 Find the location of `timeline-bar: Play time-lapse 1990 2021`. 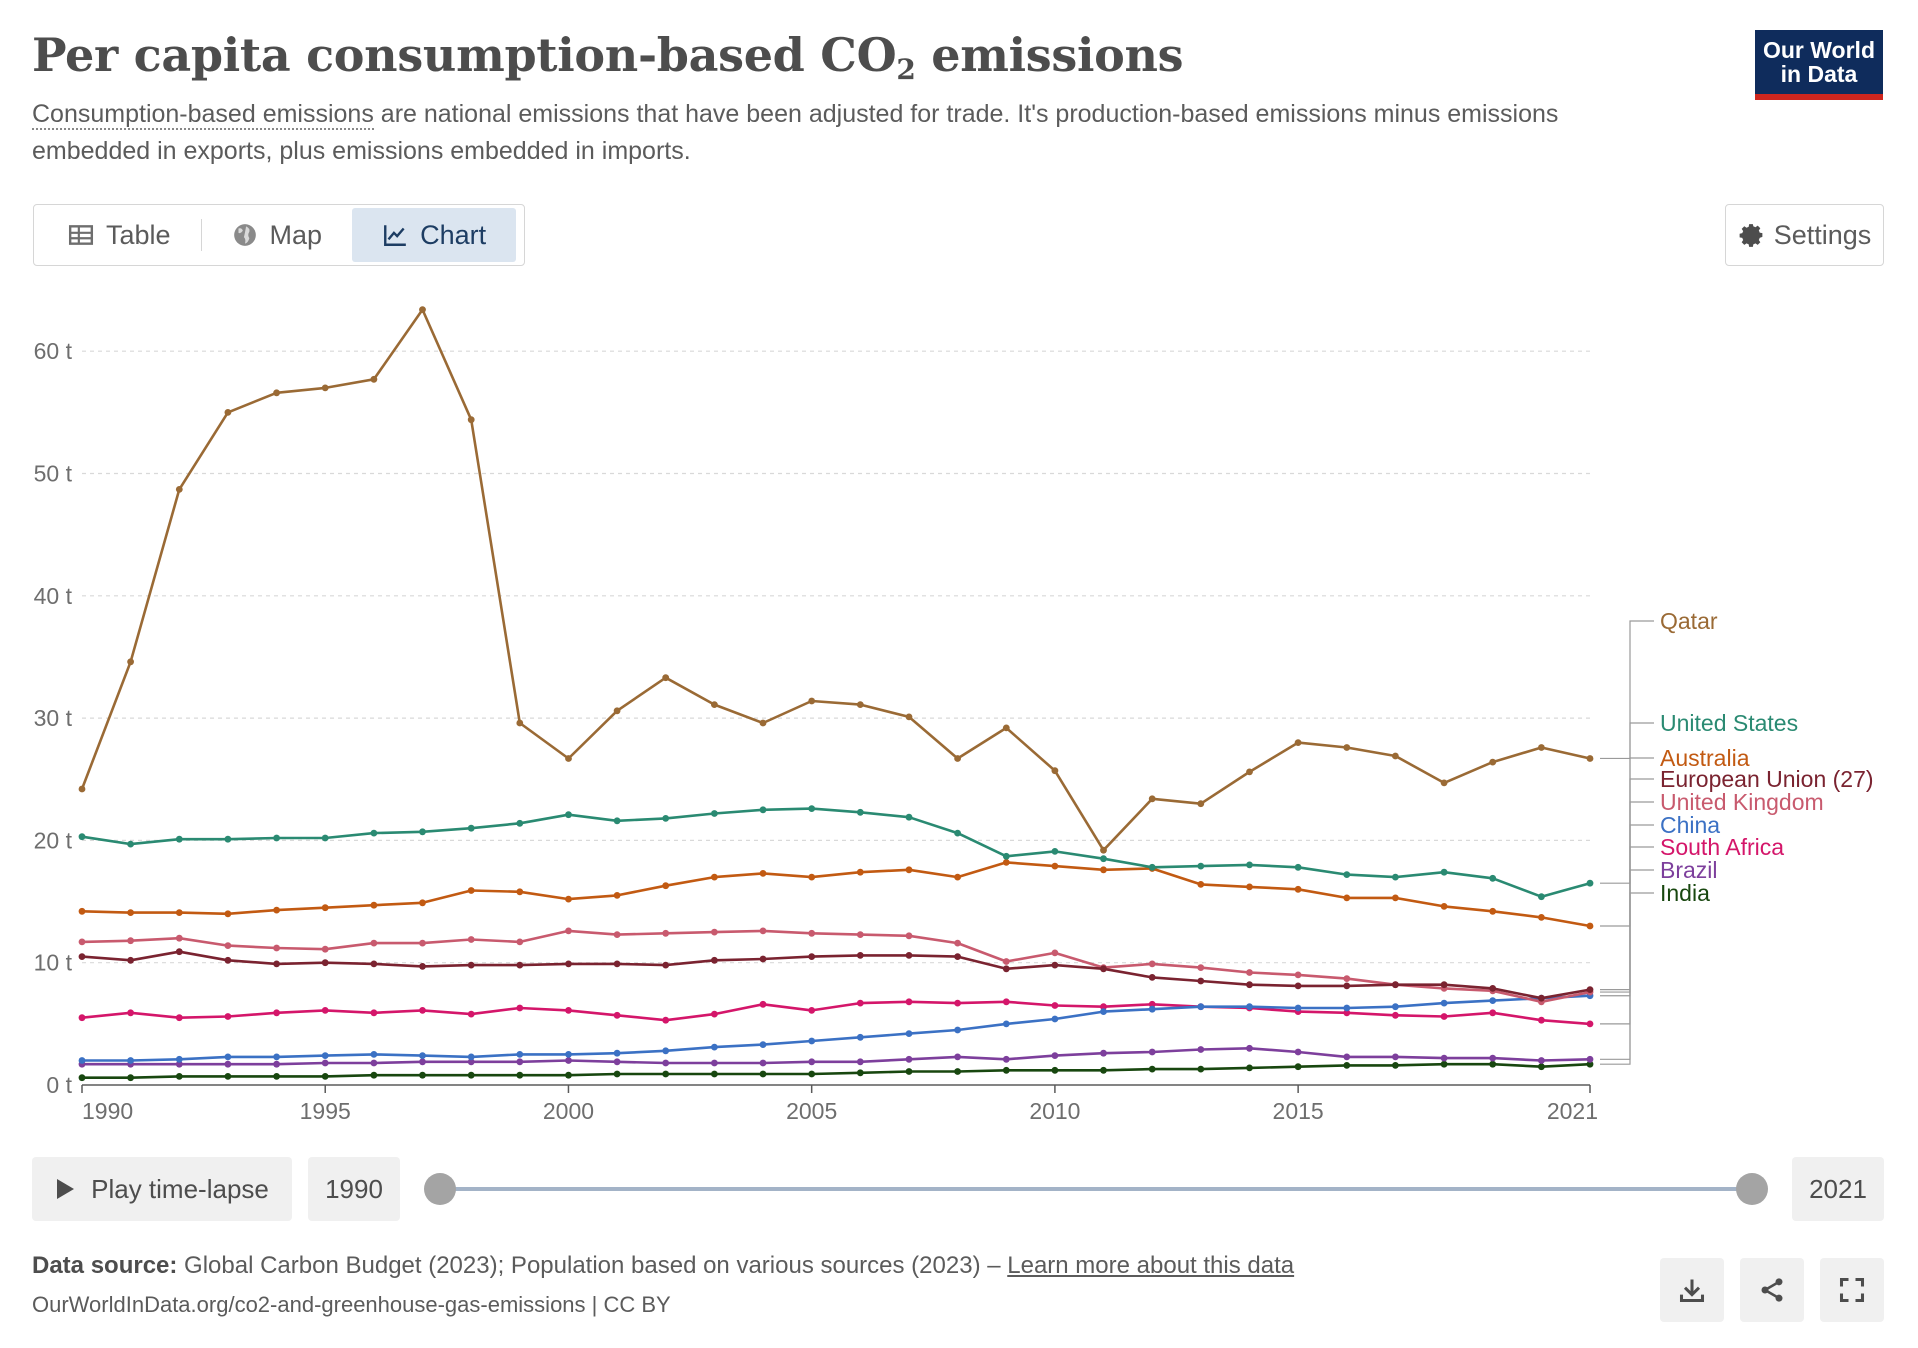

timeline-bar: Play time-lapse 1990 2021 is located at coordinates (958, 1189).